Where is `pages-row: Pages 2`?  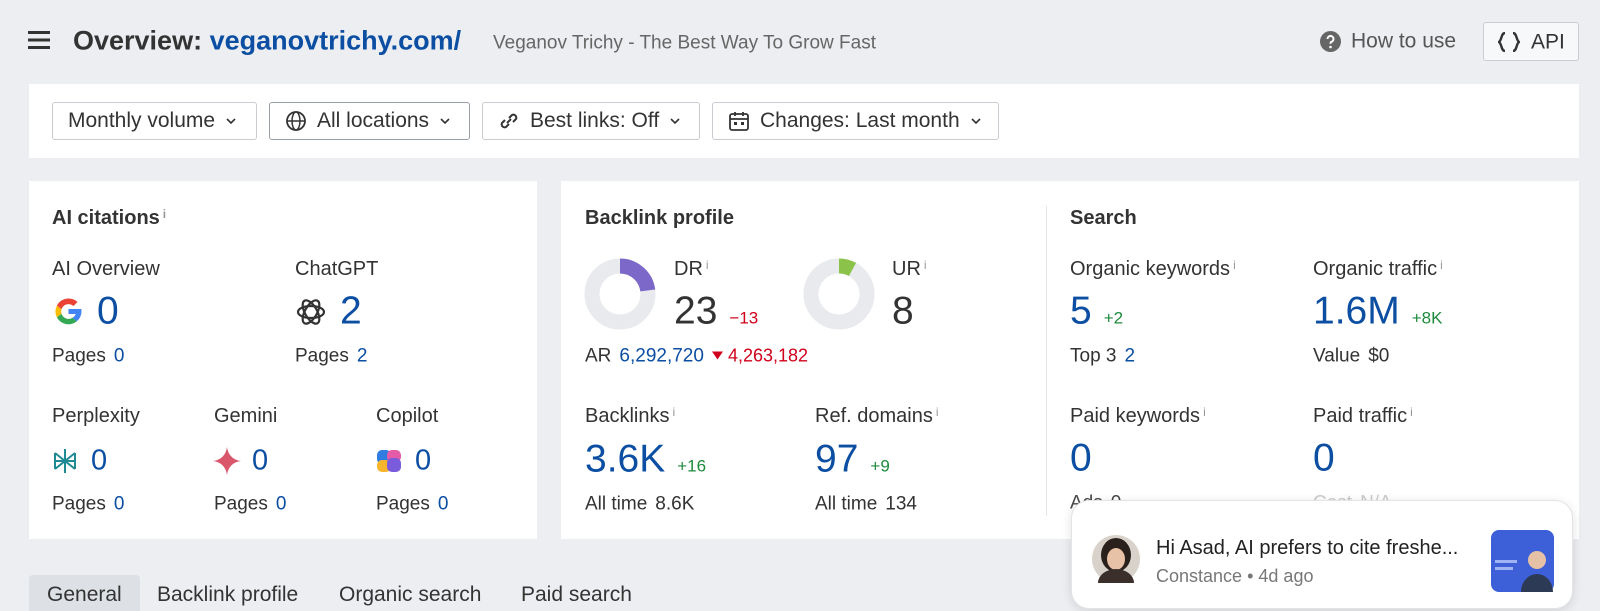
pages-row: Pages 2 is located at coordinates (331, 356).